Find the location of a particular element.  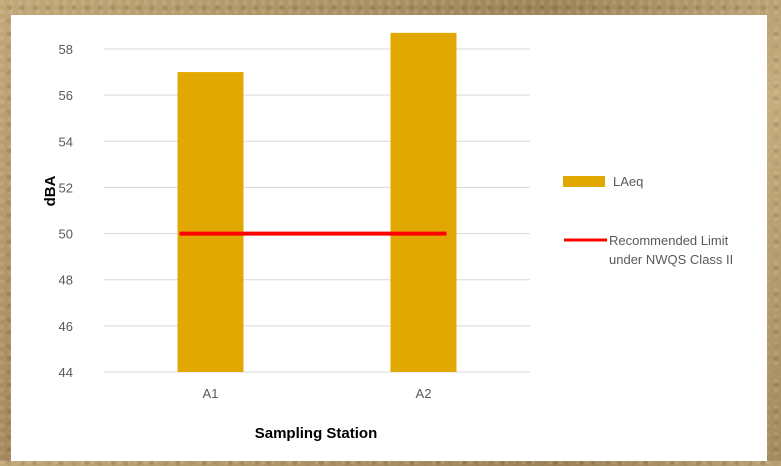

x-tick-label: A2 is located at coordinates (424, 393).